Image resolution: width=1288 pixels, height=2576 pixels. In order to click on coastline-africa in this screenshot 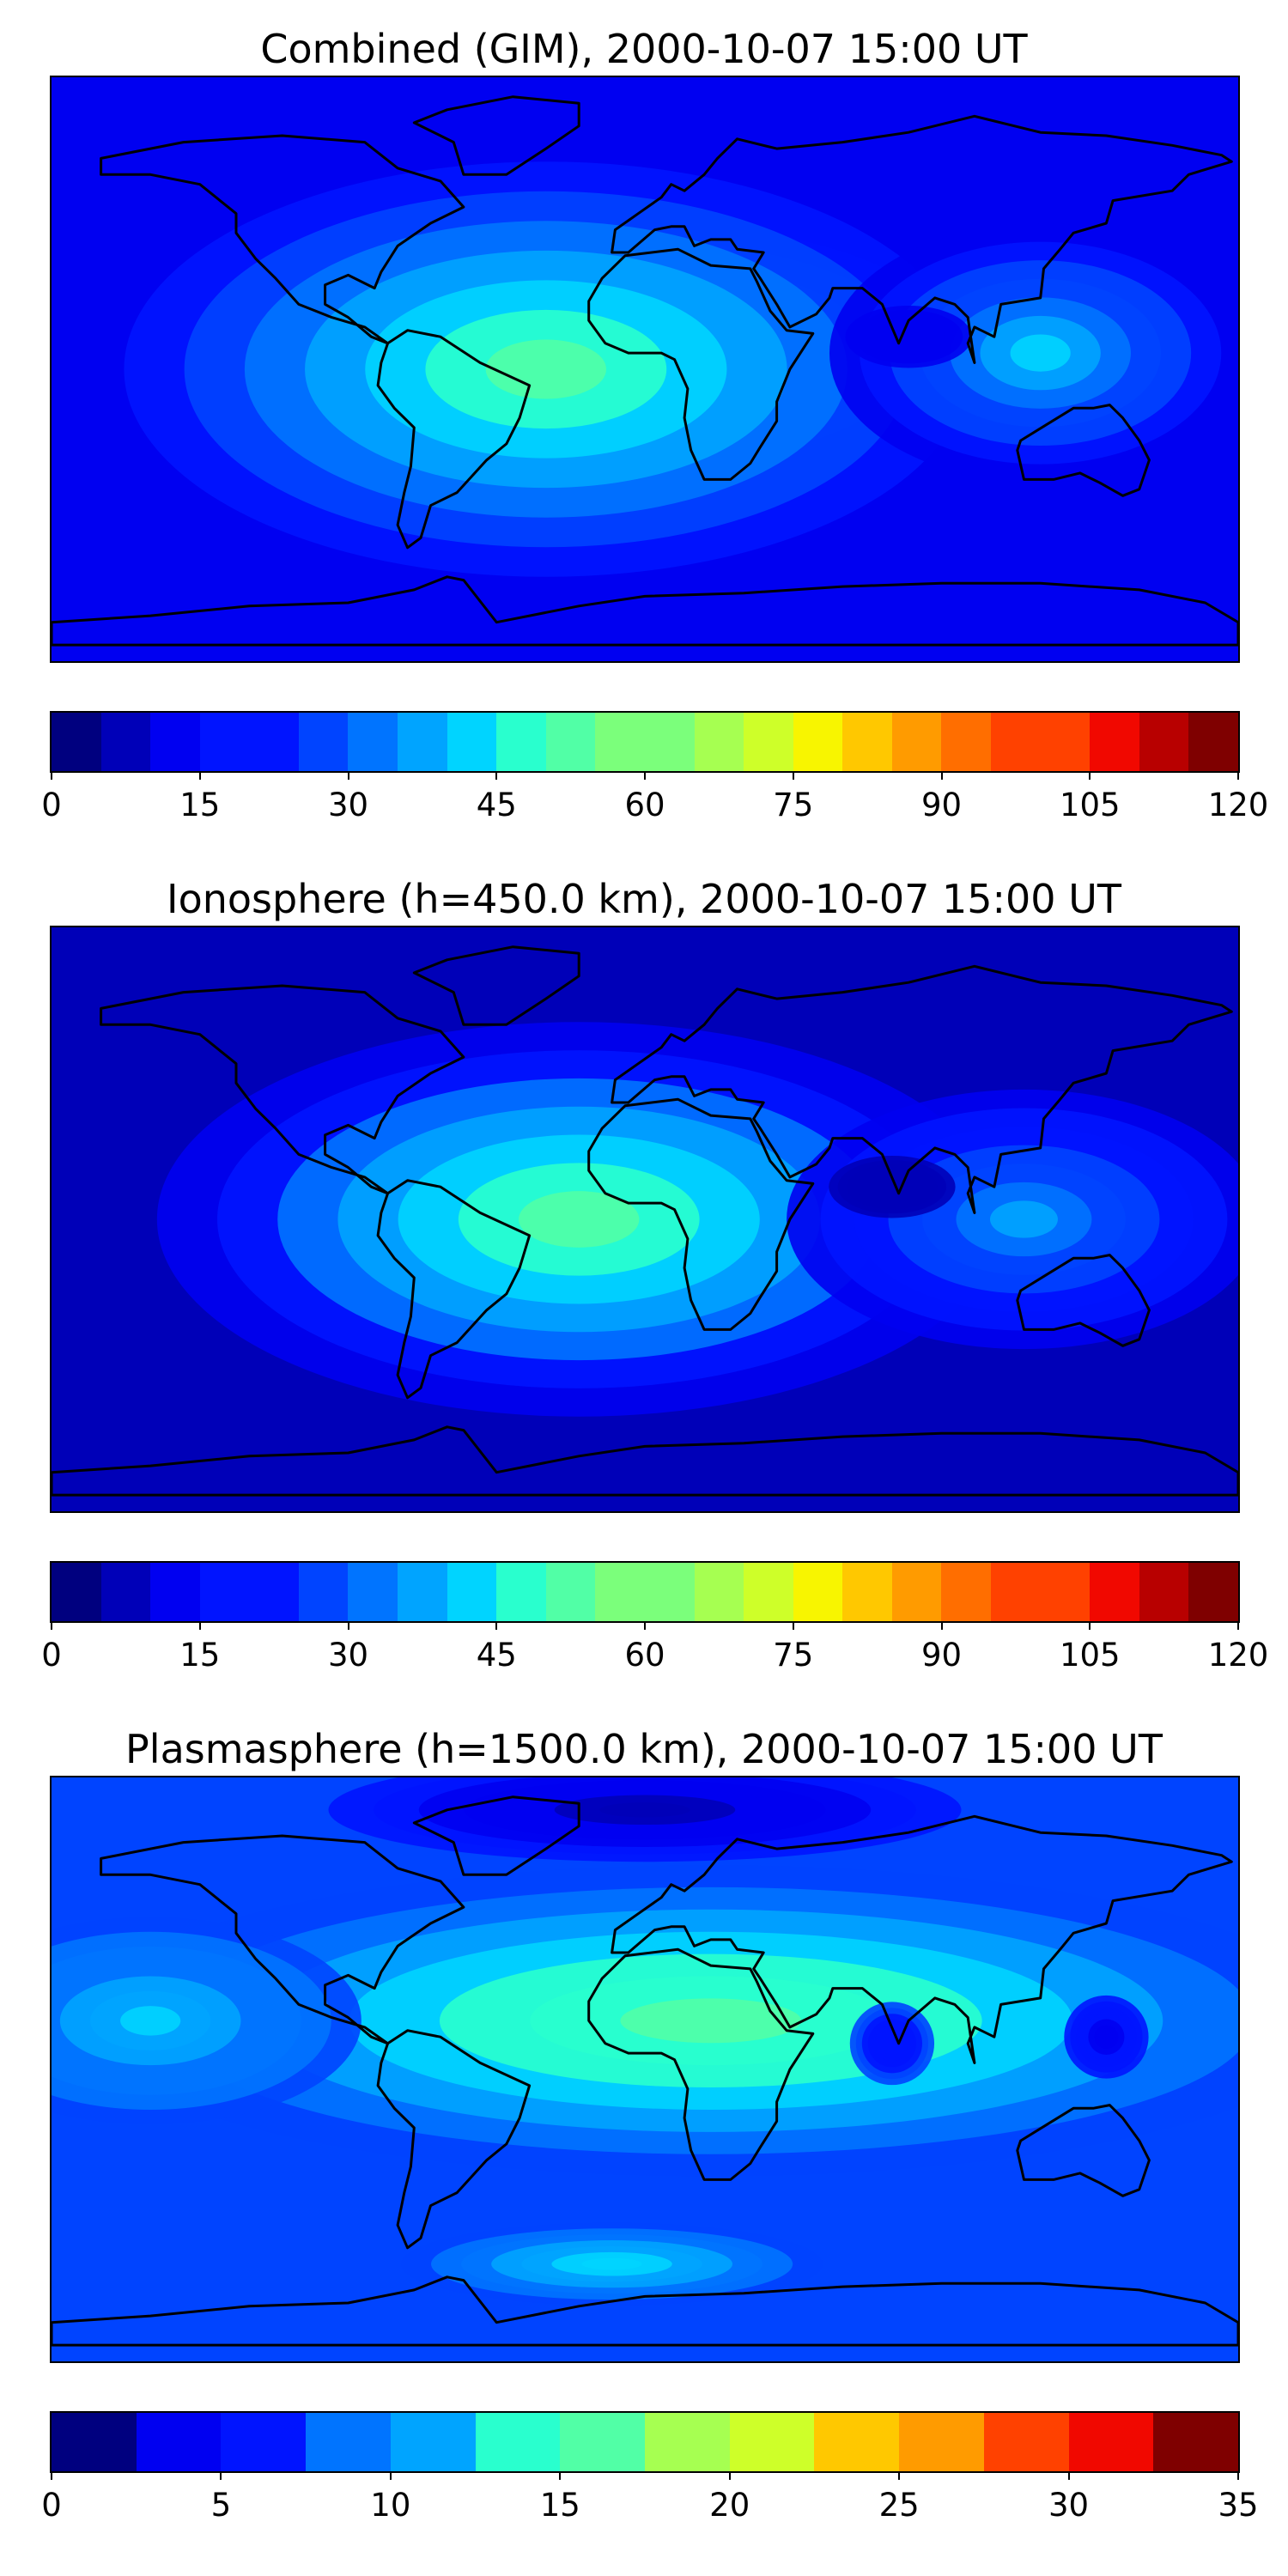, I will do `click(701, 2064)`.